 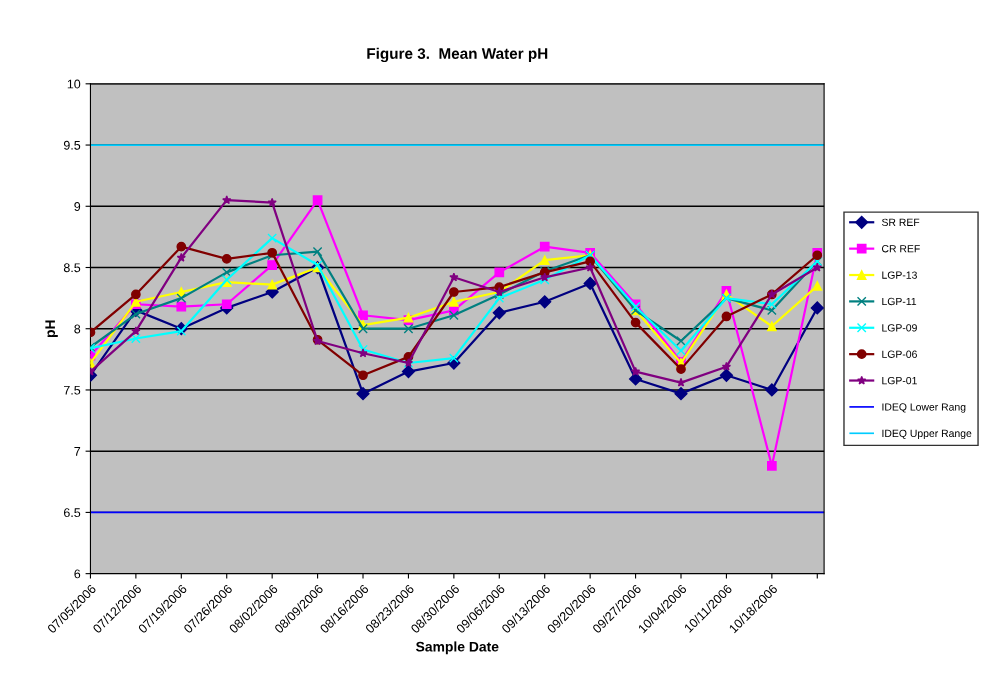 I want to click on legend-label: LGP-11, so click(x=899, y=301).